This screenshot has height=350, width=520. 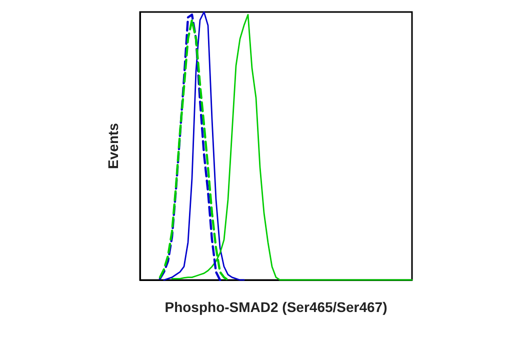 What do you see at coordinates (276, 307) in the screenshot?
I see `x-axis-title: Phospho-SMAD2 (Ser465/Ser467)` at bounding box center [276, 307].